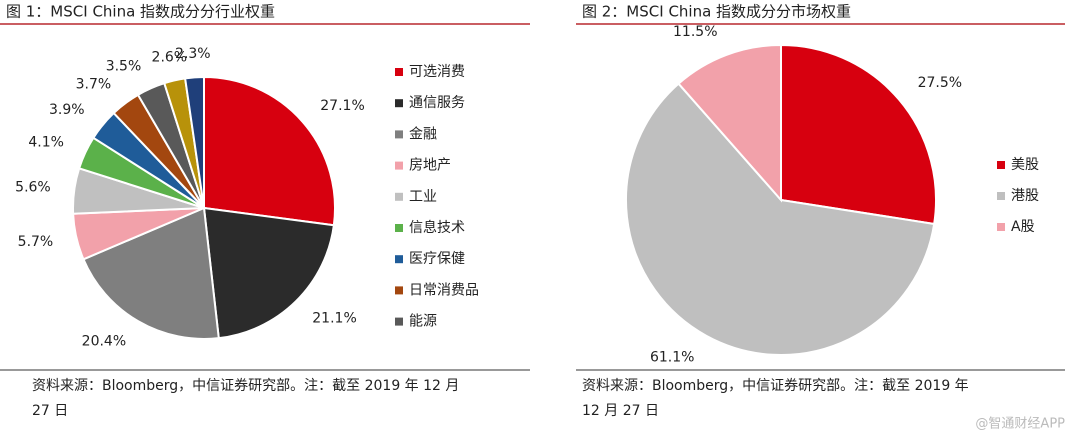  Describe the element at coordinates (46, 143) in the screenshot. I see `data-label: 4.1%` at that location.